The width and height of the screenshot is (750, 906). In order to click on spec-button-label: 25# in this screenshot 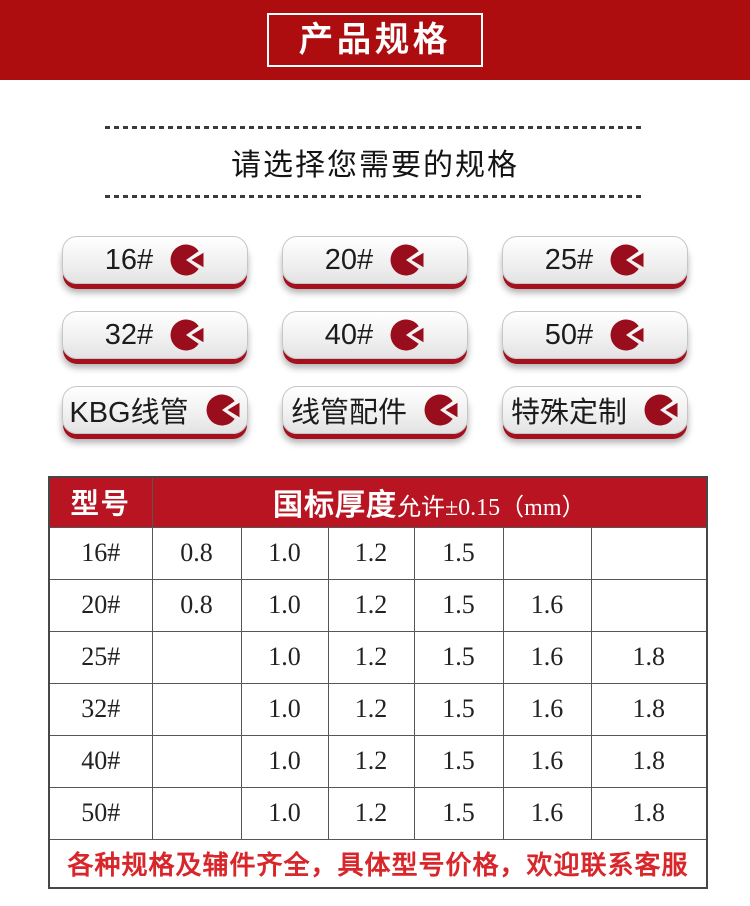, I will do `click(569, 259)`.